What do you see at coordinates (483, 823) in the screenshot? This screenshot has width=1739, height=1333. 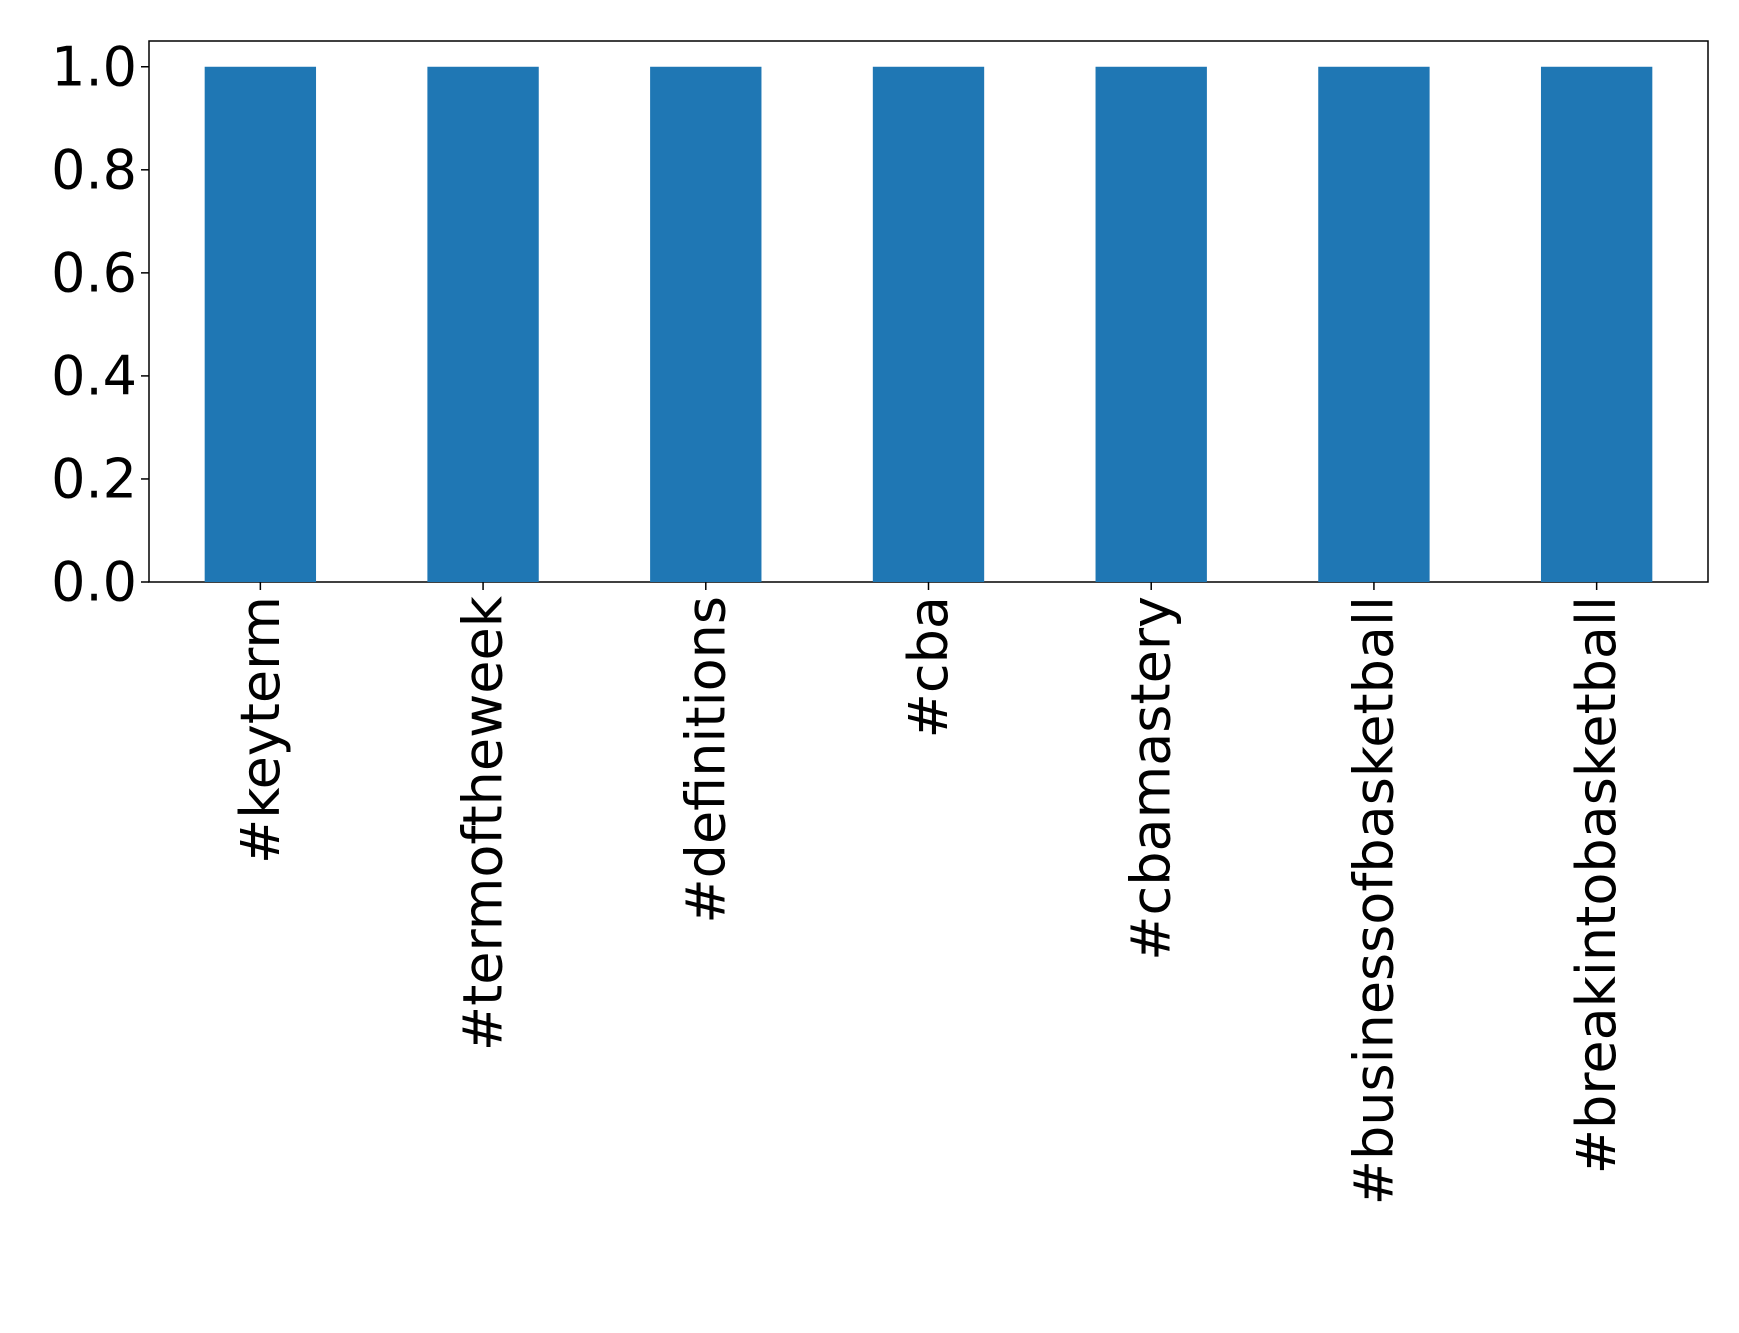 I see `x-tick-label: #termoftheweek` at bounding box center [483, 823].